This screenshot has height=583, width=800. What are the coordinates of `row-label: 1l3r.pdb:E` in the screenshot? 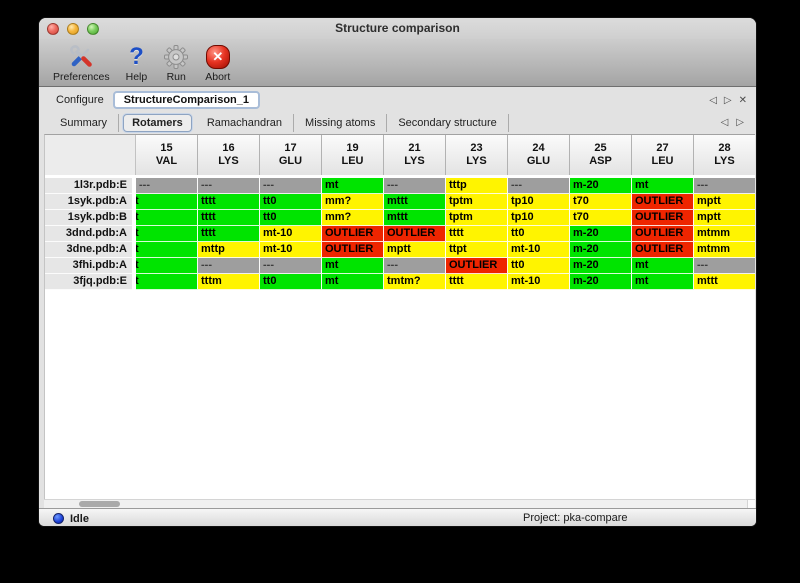 It's located at (88, 186).